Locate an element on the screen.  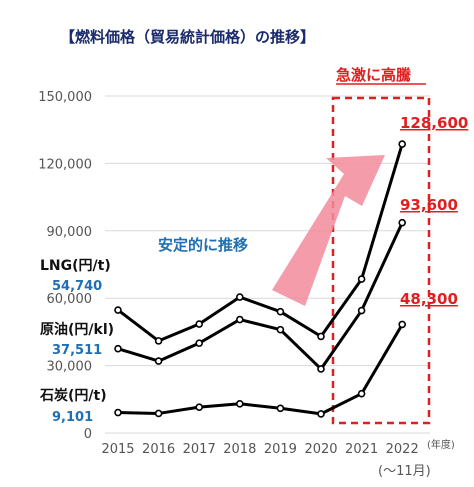
series-start-value: 54,740 is located at coordinates (77, 286).